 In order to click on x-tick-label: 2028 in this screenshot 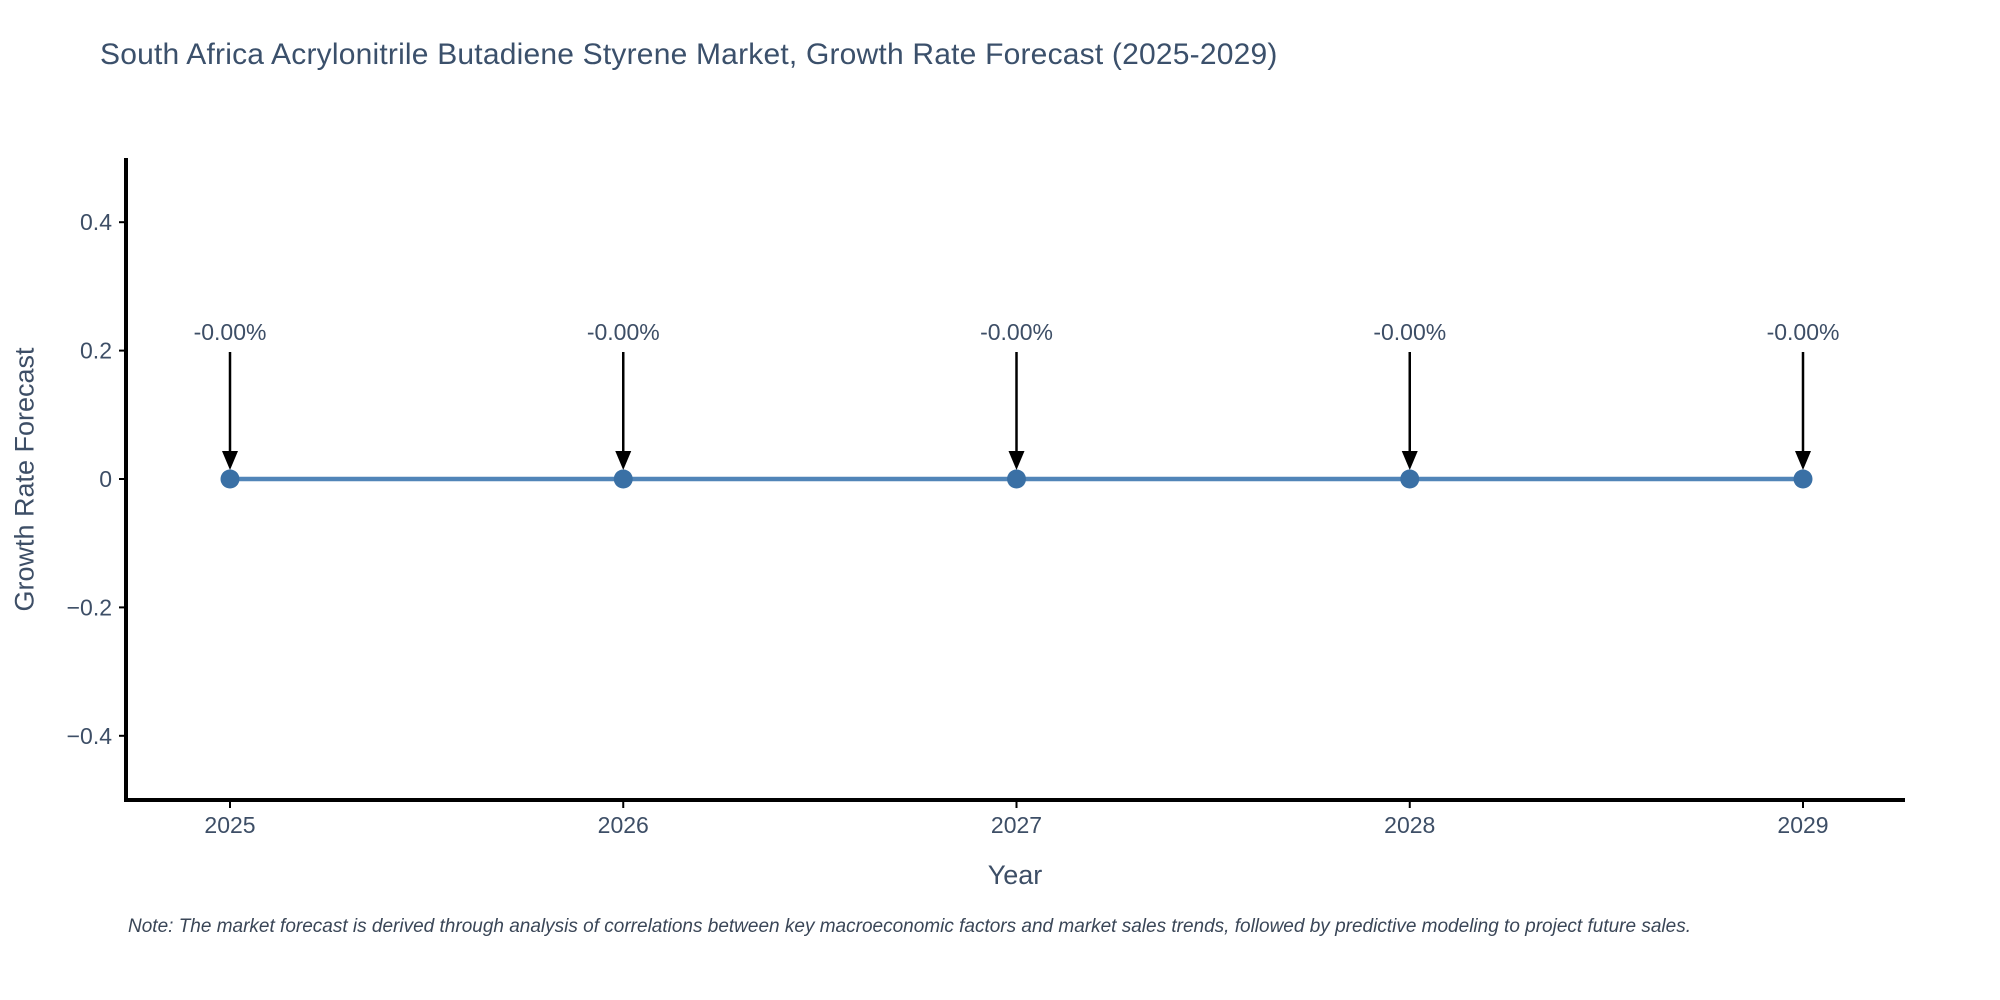, I will do `click(1409, 825)`.